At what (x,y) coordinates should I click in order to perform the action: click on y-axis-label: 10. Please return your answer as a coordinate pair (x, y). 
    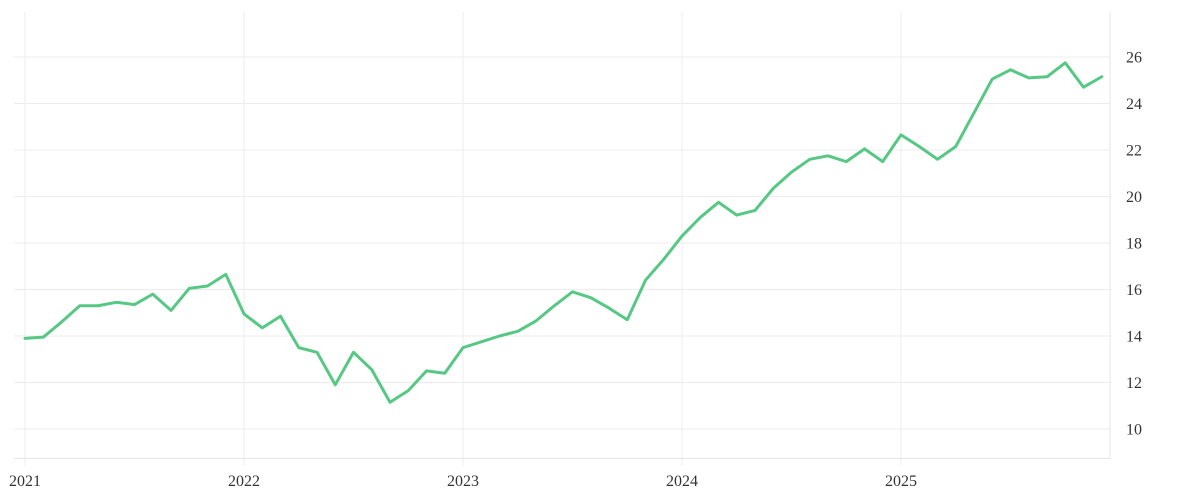
    Looking at the image, I should click on (1134, 430).